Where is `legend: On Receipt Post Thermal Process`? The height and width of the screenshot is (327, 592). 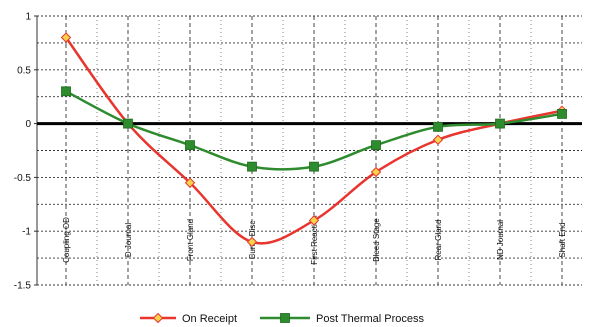 legend: On Receipt Post Thermal Process is located at coordinates (282, 318).